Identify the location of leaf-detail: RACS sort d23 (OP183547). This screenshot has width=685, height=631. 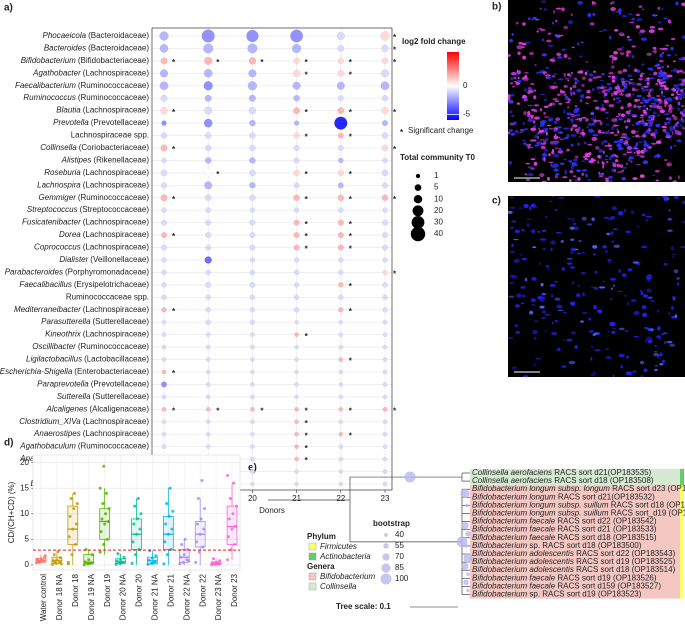
(647, 488).